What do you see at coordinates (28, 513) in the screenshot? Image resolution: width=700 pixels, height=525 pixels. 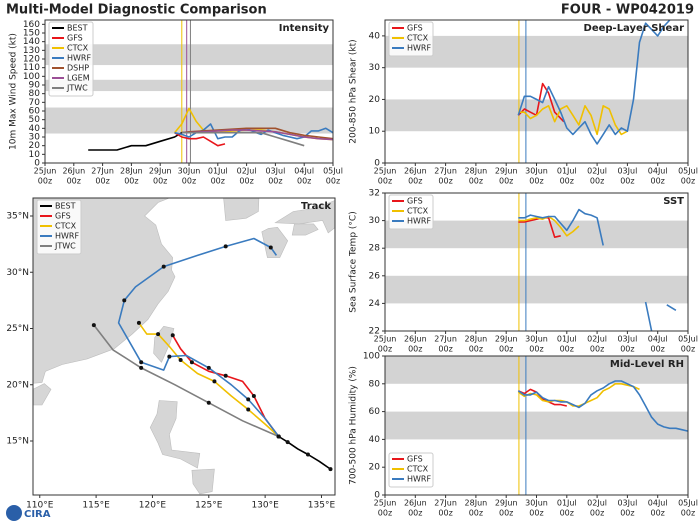 I see `logo: CIRA` at bounding box center [28, 513].